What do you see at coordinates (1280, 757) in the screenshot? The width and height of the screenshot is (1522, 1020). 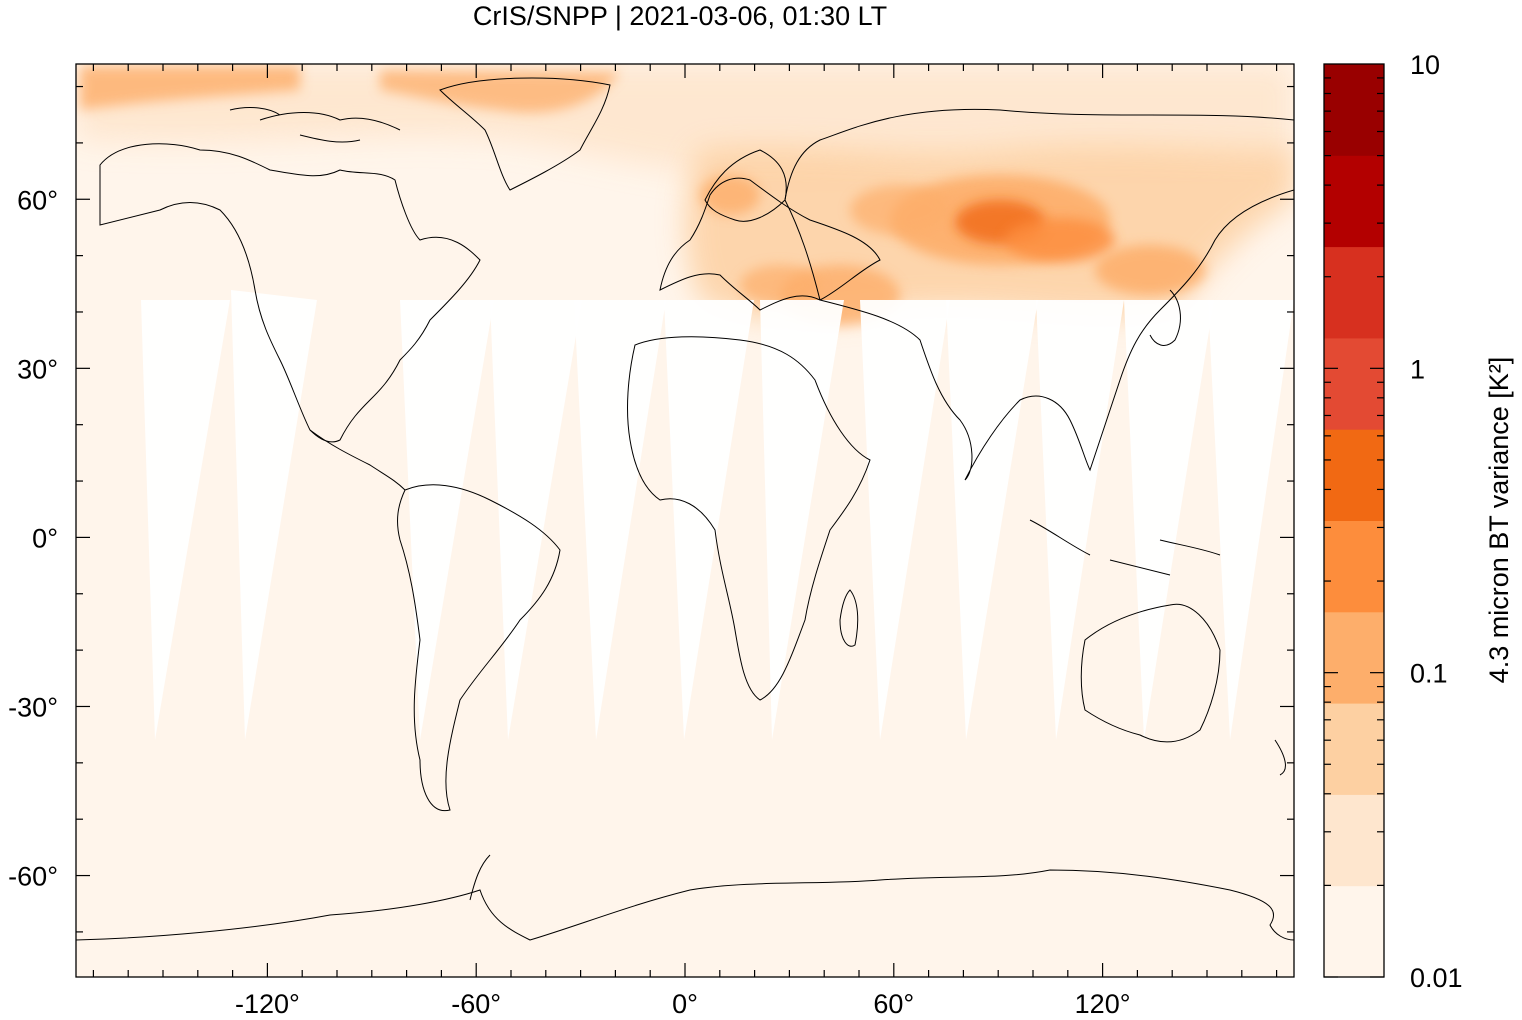 I see `coast-new-zealand` at bounding box center [1280, 757].